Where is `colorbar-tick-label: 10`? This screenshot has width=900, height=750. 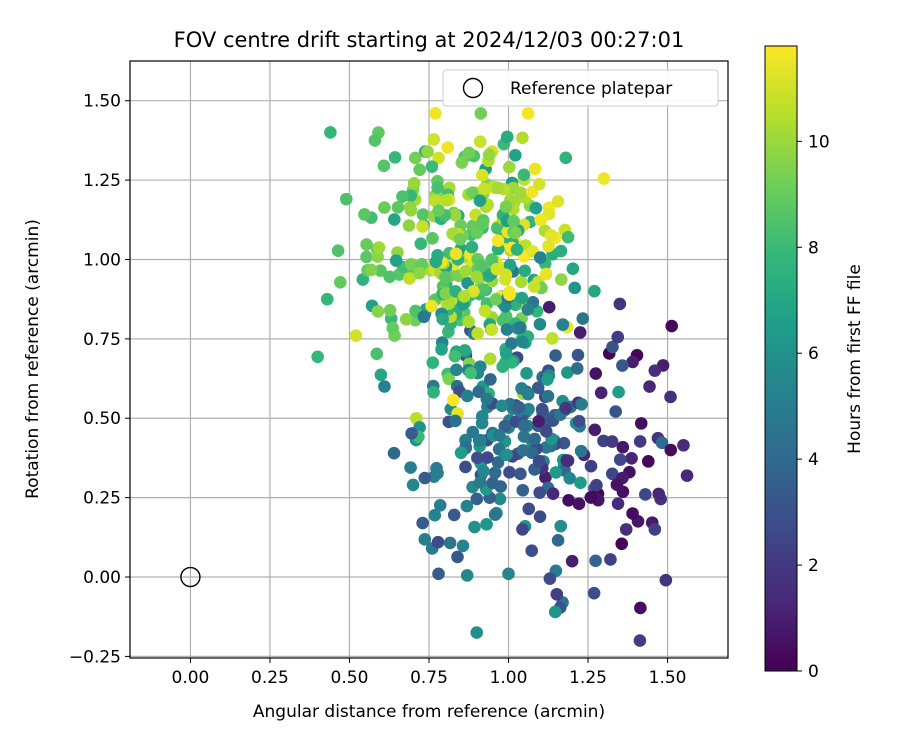 colorbar-tick-label: 10 is located at coordinates (819, 142).